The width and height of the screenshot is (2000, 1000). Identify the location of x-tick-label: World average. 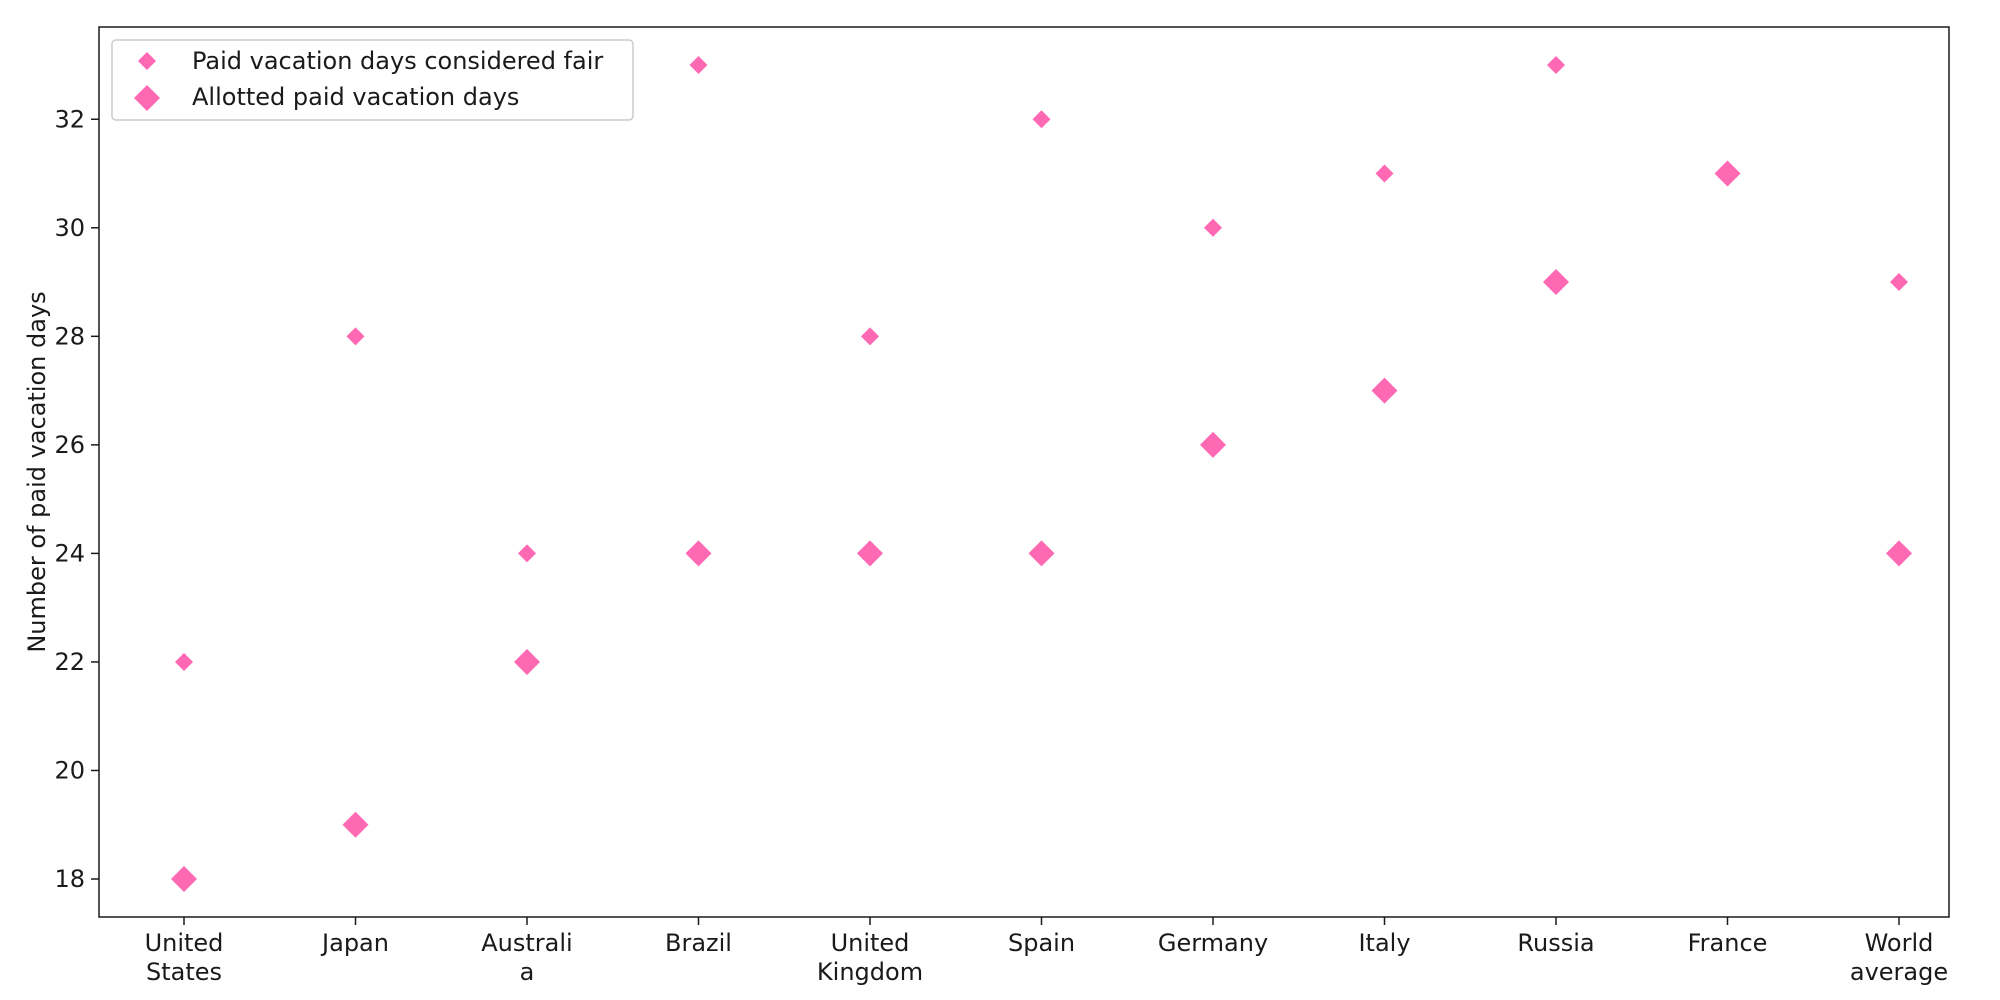
(1899, 957).